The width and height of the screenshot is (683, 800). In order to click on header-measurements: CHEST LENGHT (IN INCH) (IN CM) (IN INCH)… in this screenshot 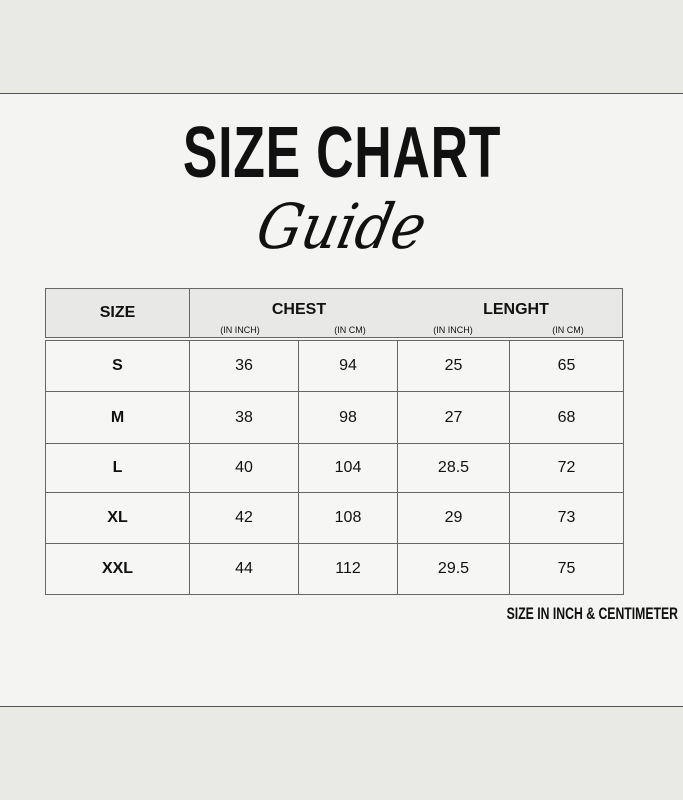, I will do `click(406, 313)`.